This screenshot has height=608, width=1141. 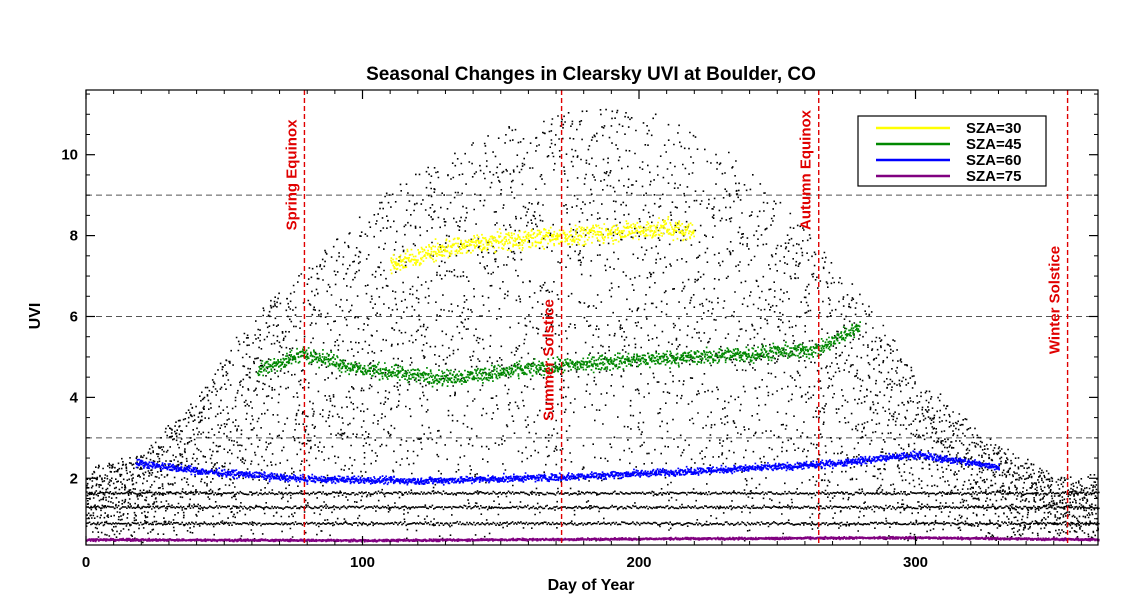 I want to click on legend-entry-label: SZA=60, so click(x=993, y=160).